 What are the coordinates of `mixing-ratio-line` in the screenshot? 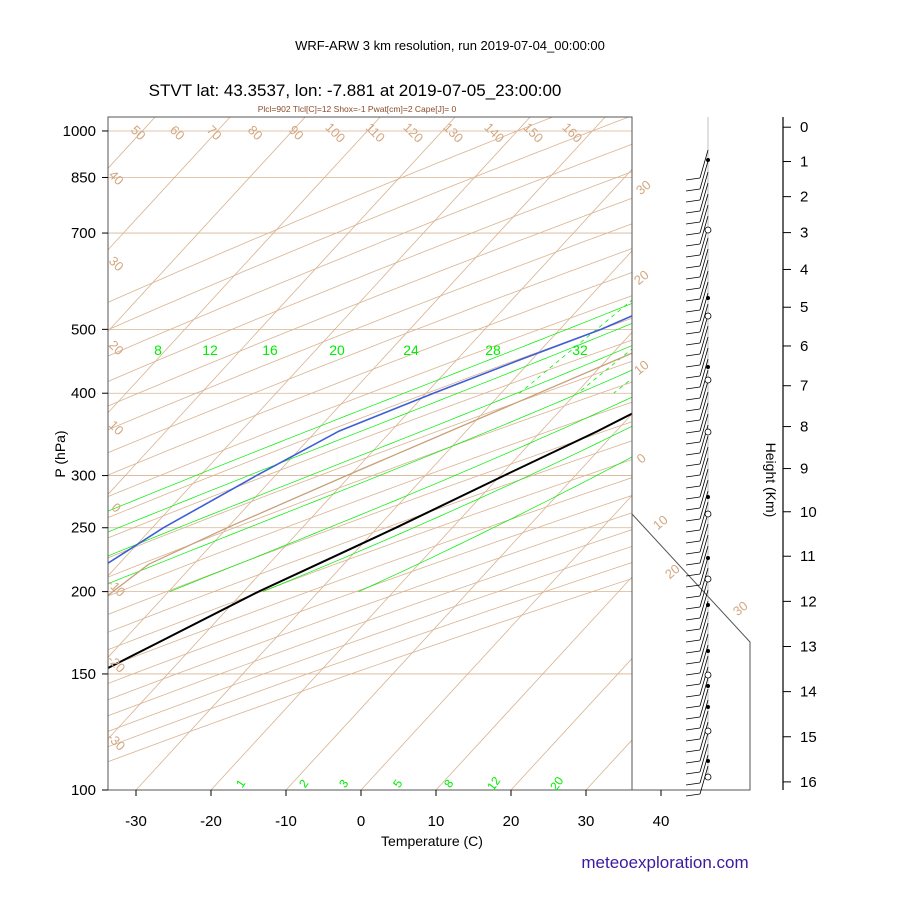 It's located at (824, 255).